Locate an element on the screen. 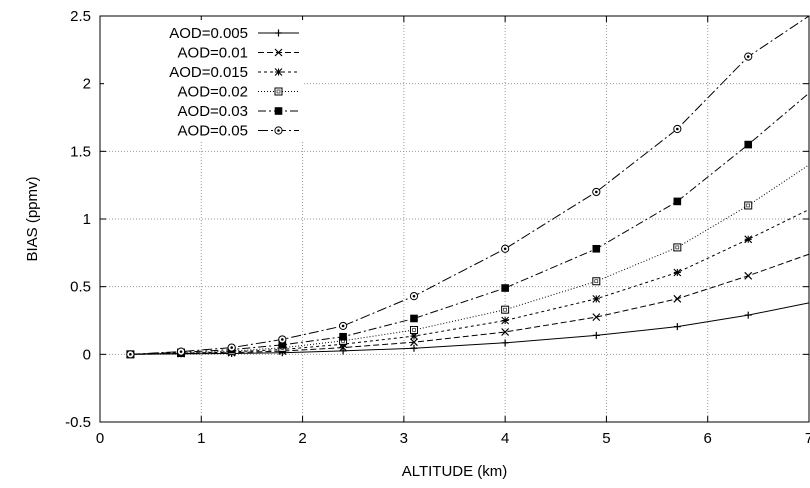  legend-label: AOD=0.02 is located at coordinates (213, 92).